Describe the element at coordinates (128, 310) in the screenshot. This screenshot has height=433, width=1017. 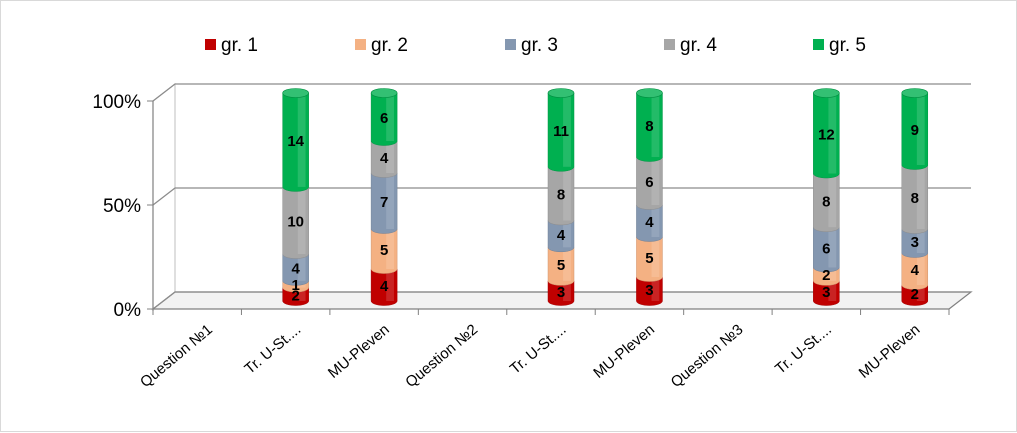
I see `y-tick-label: 0%` at that location.